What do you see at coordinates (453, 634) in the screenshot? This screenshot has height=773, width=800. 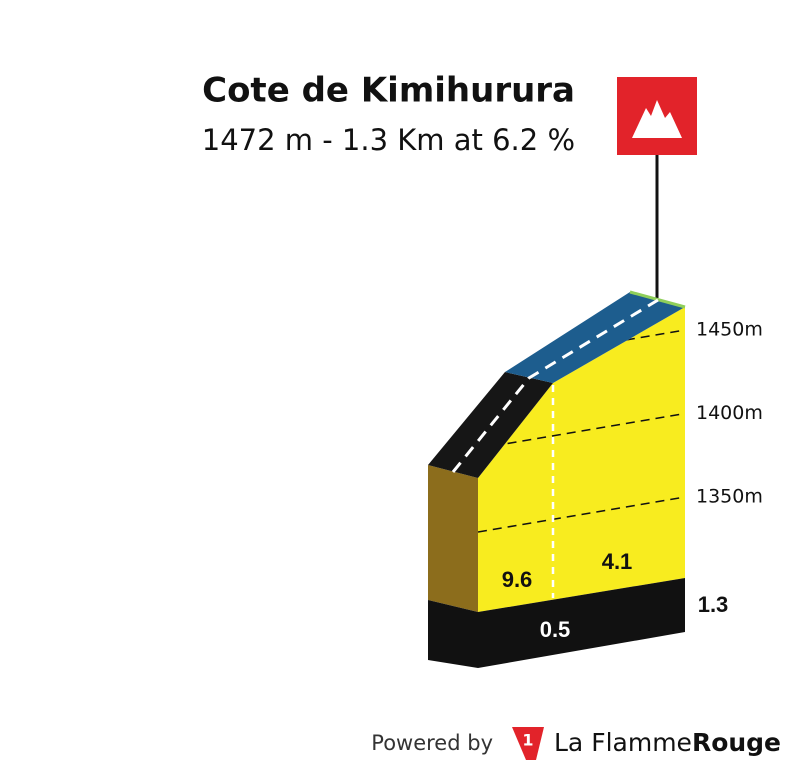 I see `side-base` at bounding box center [453, 634].